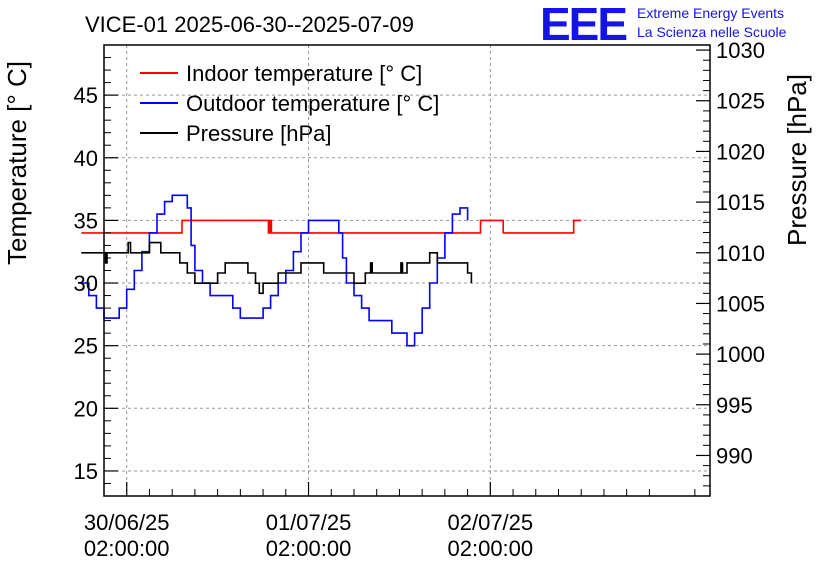 This screenshot has width=836, height=572. Describe the element at coordinates (740, 151) in the screenshot. I see `y-right-tick-label: 1020` at that location.